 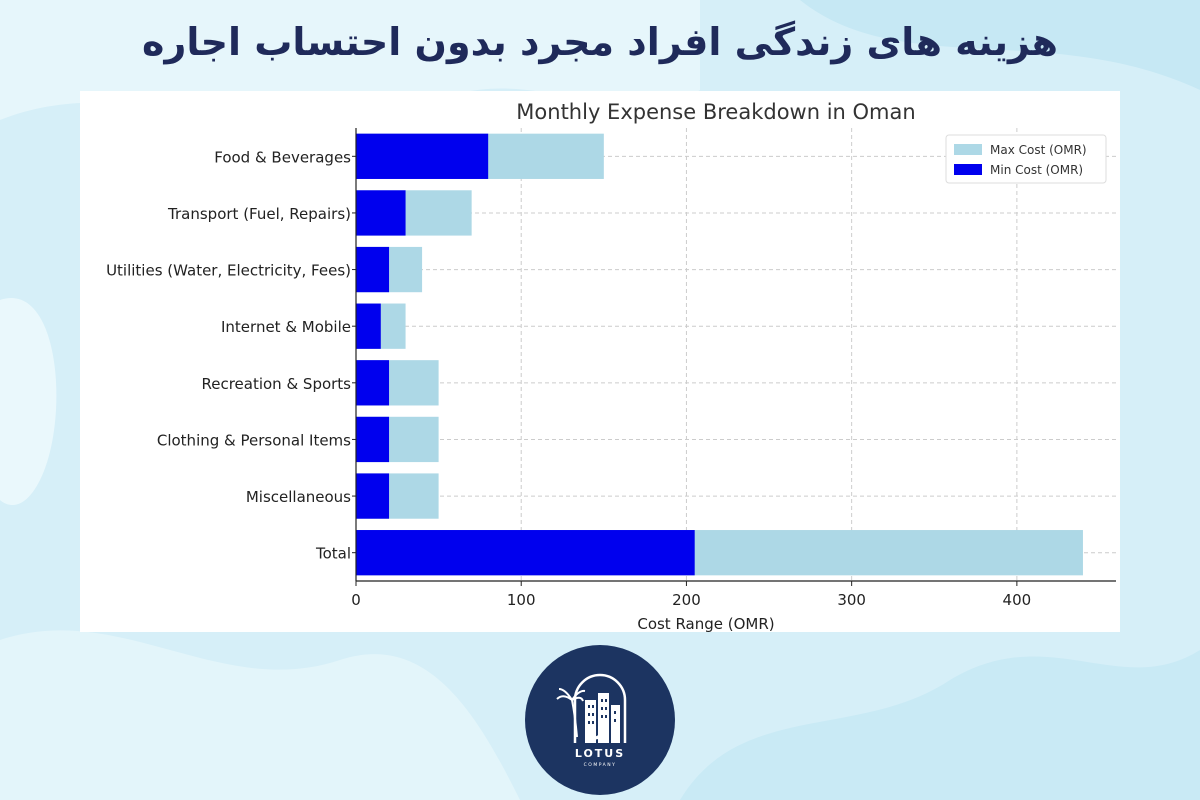 What do you see at coordinates (282, 157) in the screenshot?
I see `category-label: Food & Beverages` at bounding box center [282, 157].